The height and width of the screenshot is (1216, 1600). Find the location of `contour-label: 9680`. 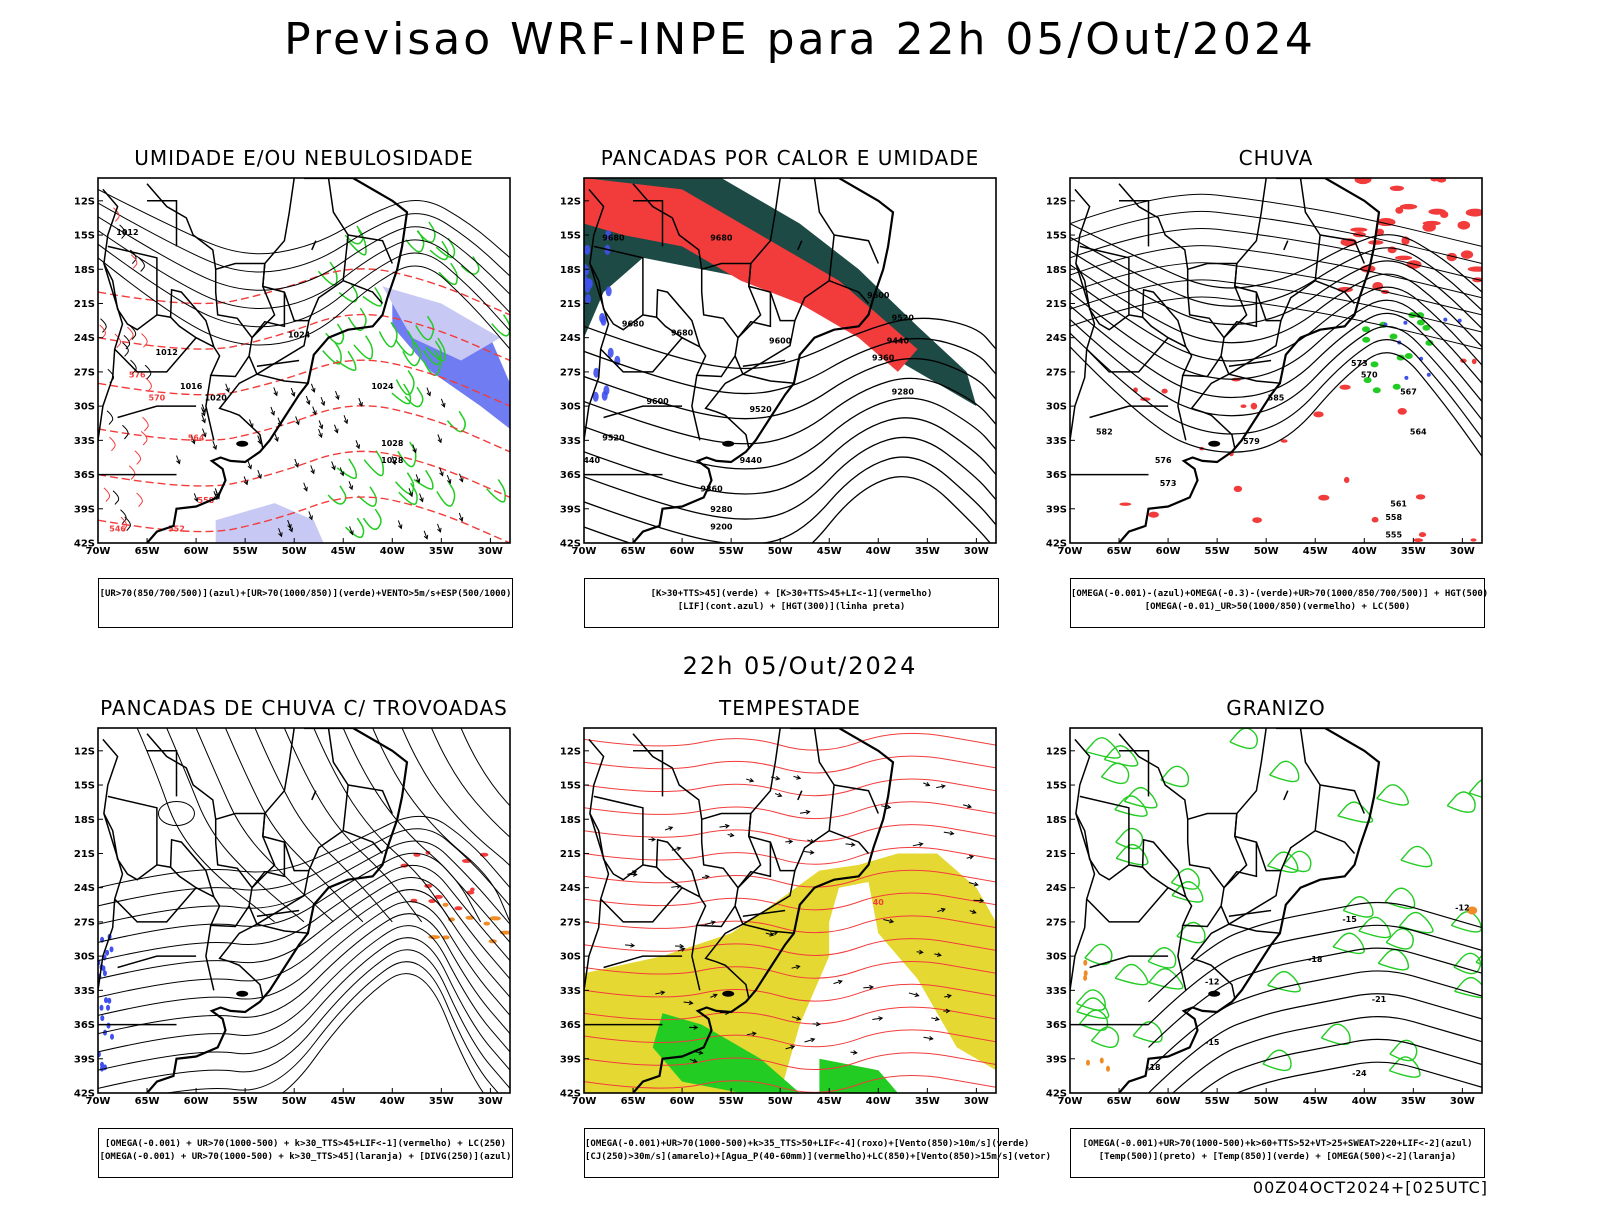

contour-label: 9680 is located at coordinates (633, 323).